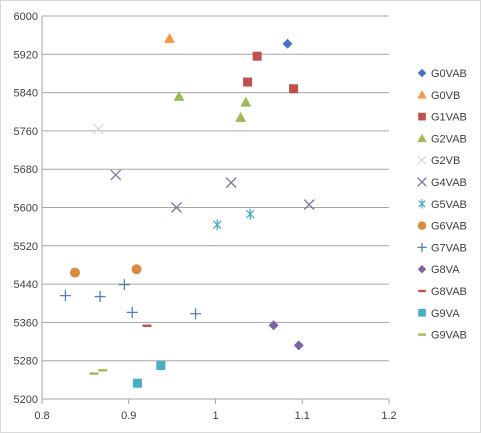 This screenshot has height=433, width=481. Describe the element at coordinates (26, 285) in the screenshot. I see `y-tick-label: 5440` at that location.